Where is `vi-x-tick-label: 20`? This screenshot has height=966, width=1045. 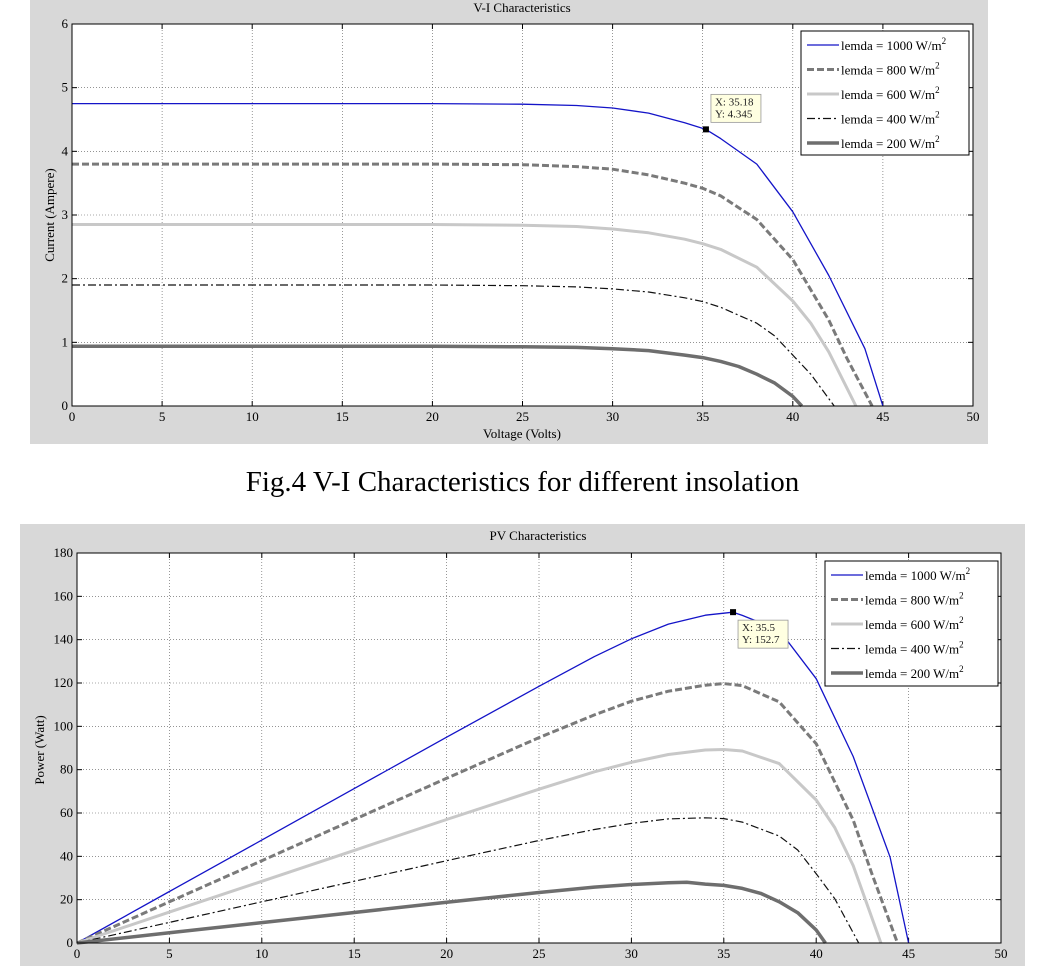 vi-x-tick-label: 20 is located at coordinates (432, 416).